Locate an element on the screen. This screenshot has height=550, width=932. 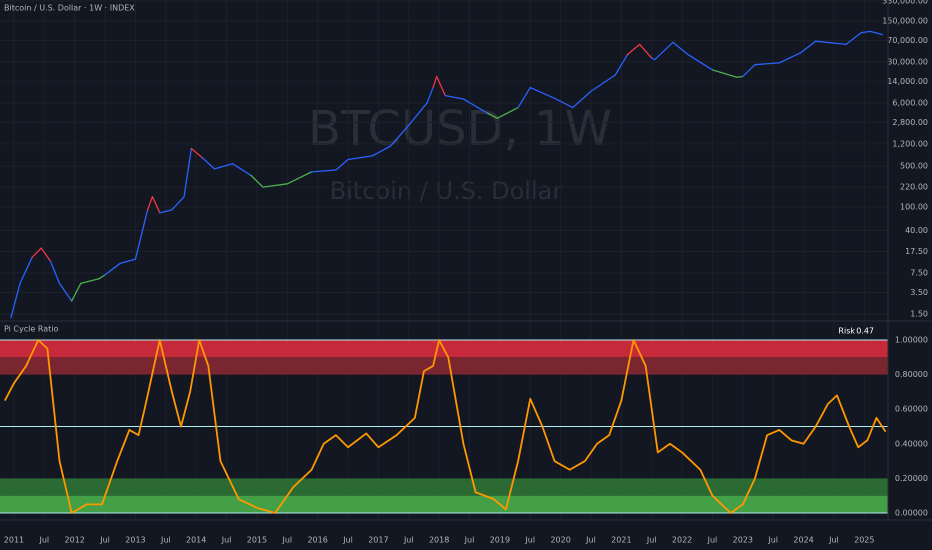
x-tick-label: 2019 is located at coordinates (500, 540).